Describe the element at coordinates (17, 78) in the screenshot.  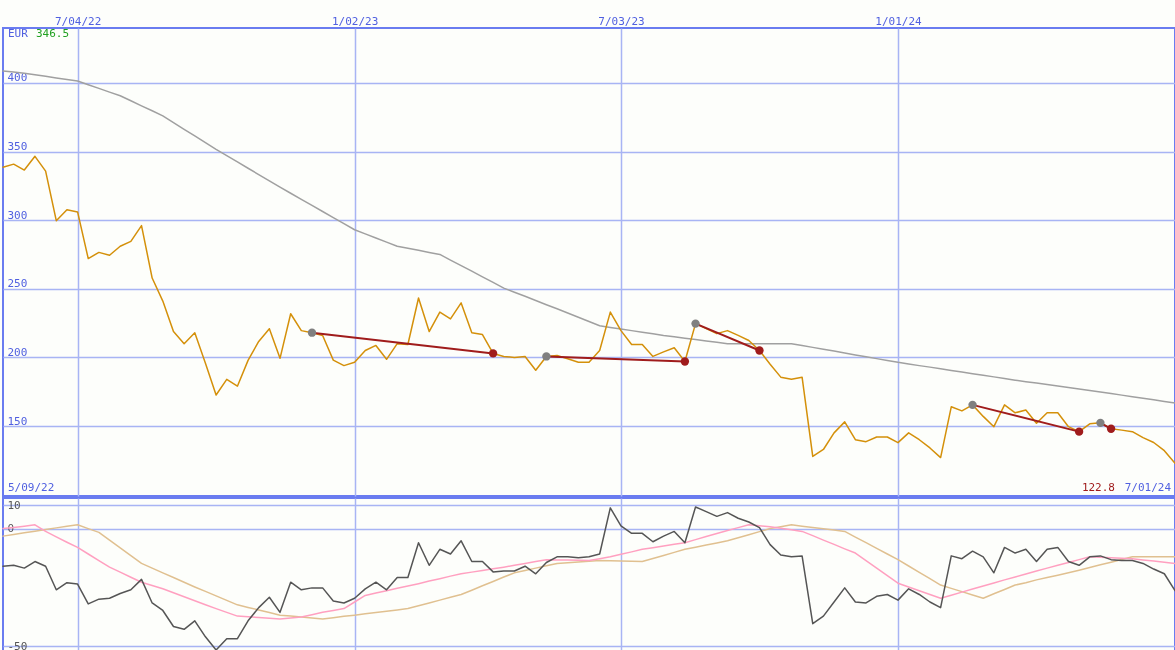
I see `y-tick-label: 400` at that location.